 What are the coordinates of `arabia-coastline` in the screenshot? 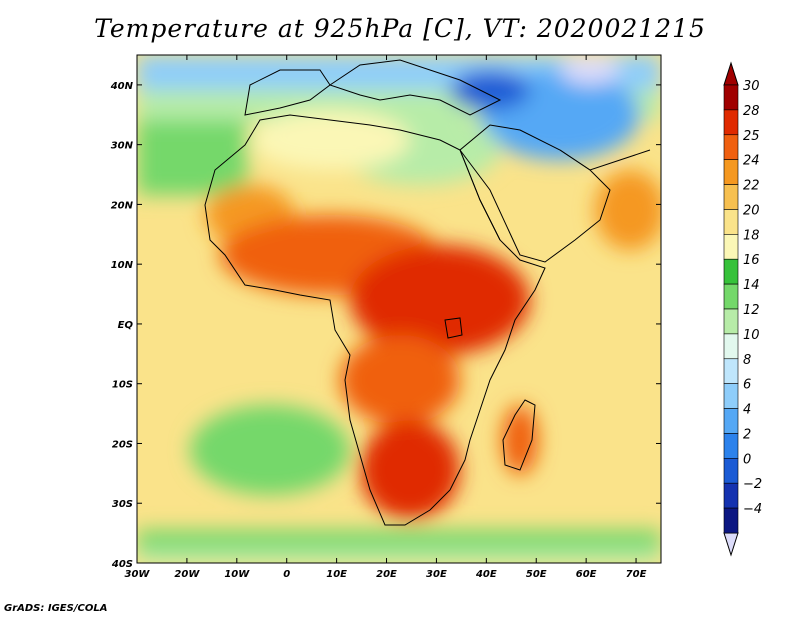 It's located at (535, 193).